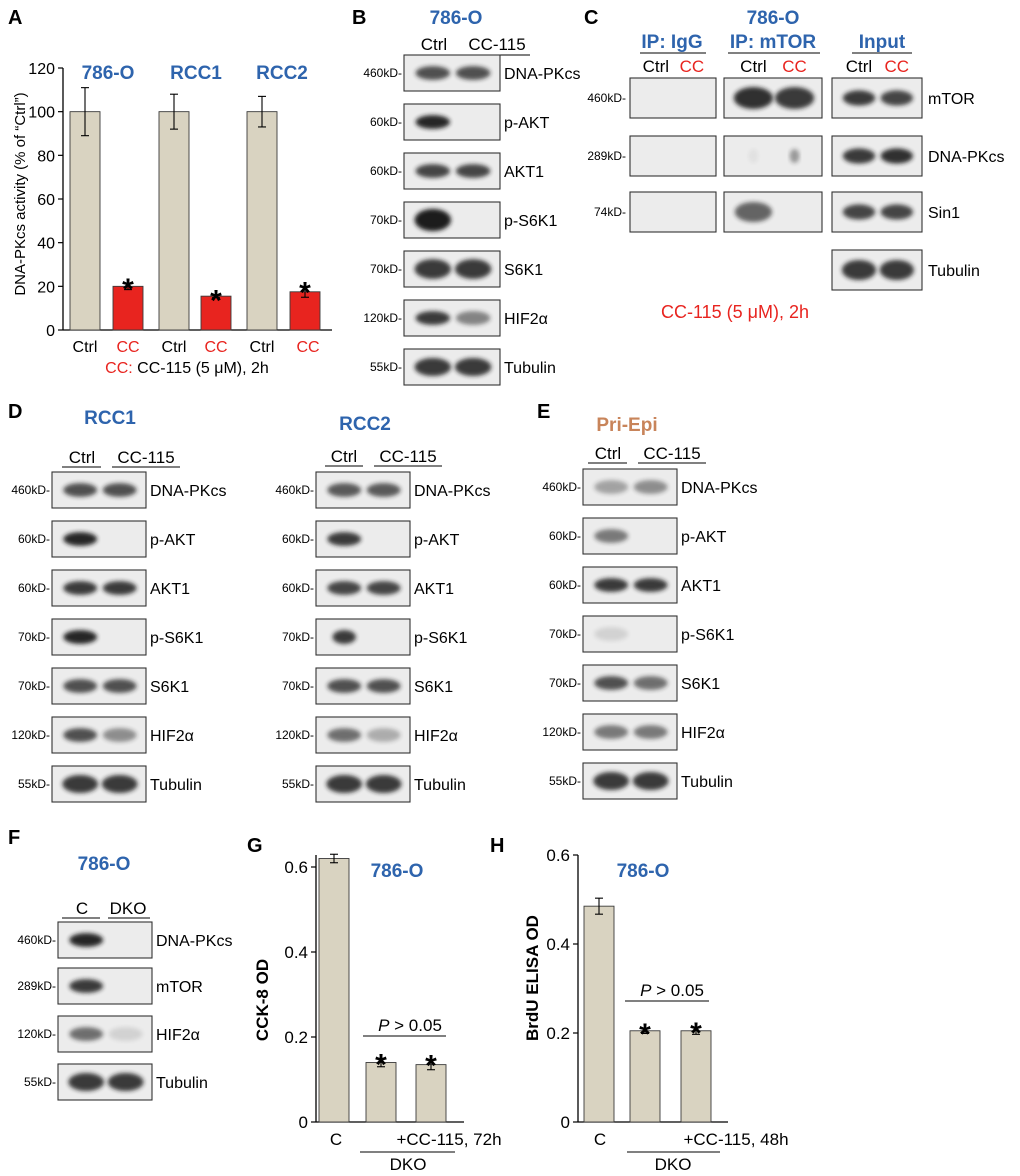 This screenshot has width=1020, height=1176. What do you see at coordinates (794, 66) in the screenshot?
I see `lane-label-c-mtor-cc: CC` at bounding box center [794, 66].